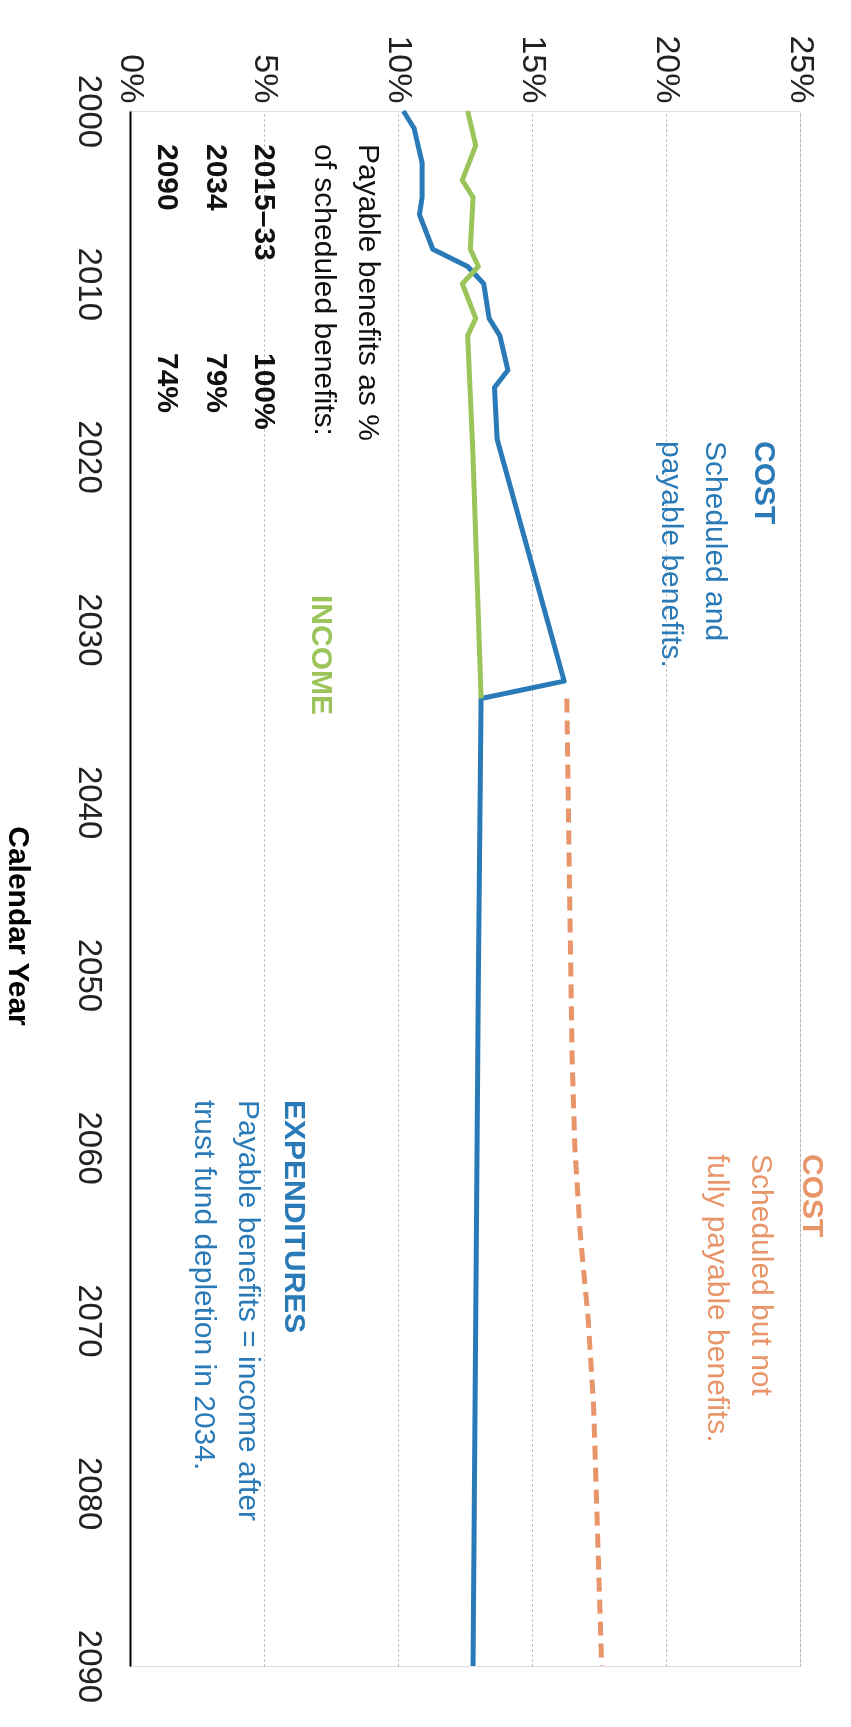 Image resolution: width=851 pixels, height=1727 pixels. I want to click on y-tick-label: 2080, so click(90, 1494).